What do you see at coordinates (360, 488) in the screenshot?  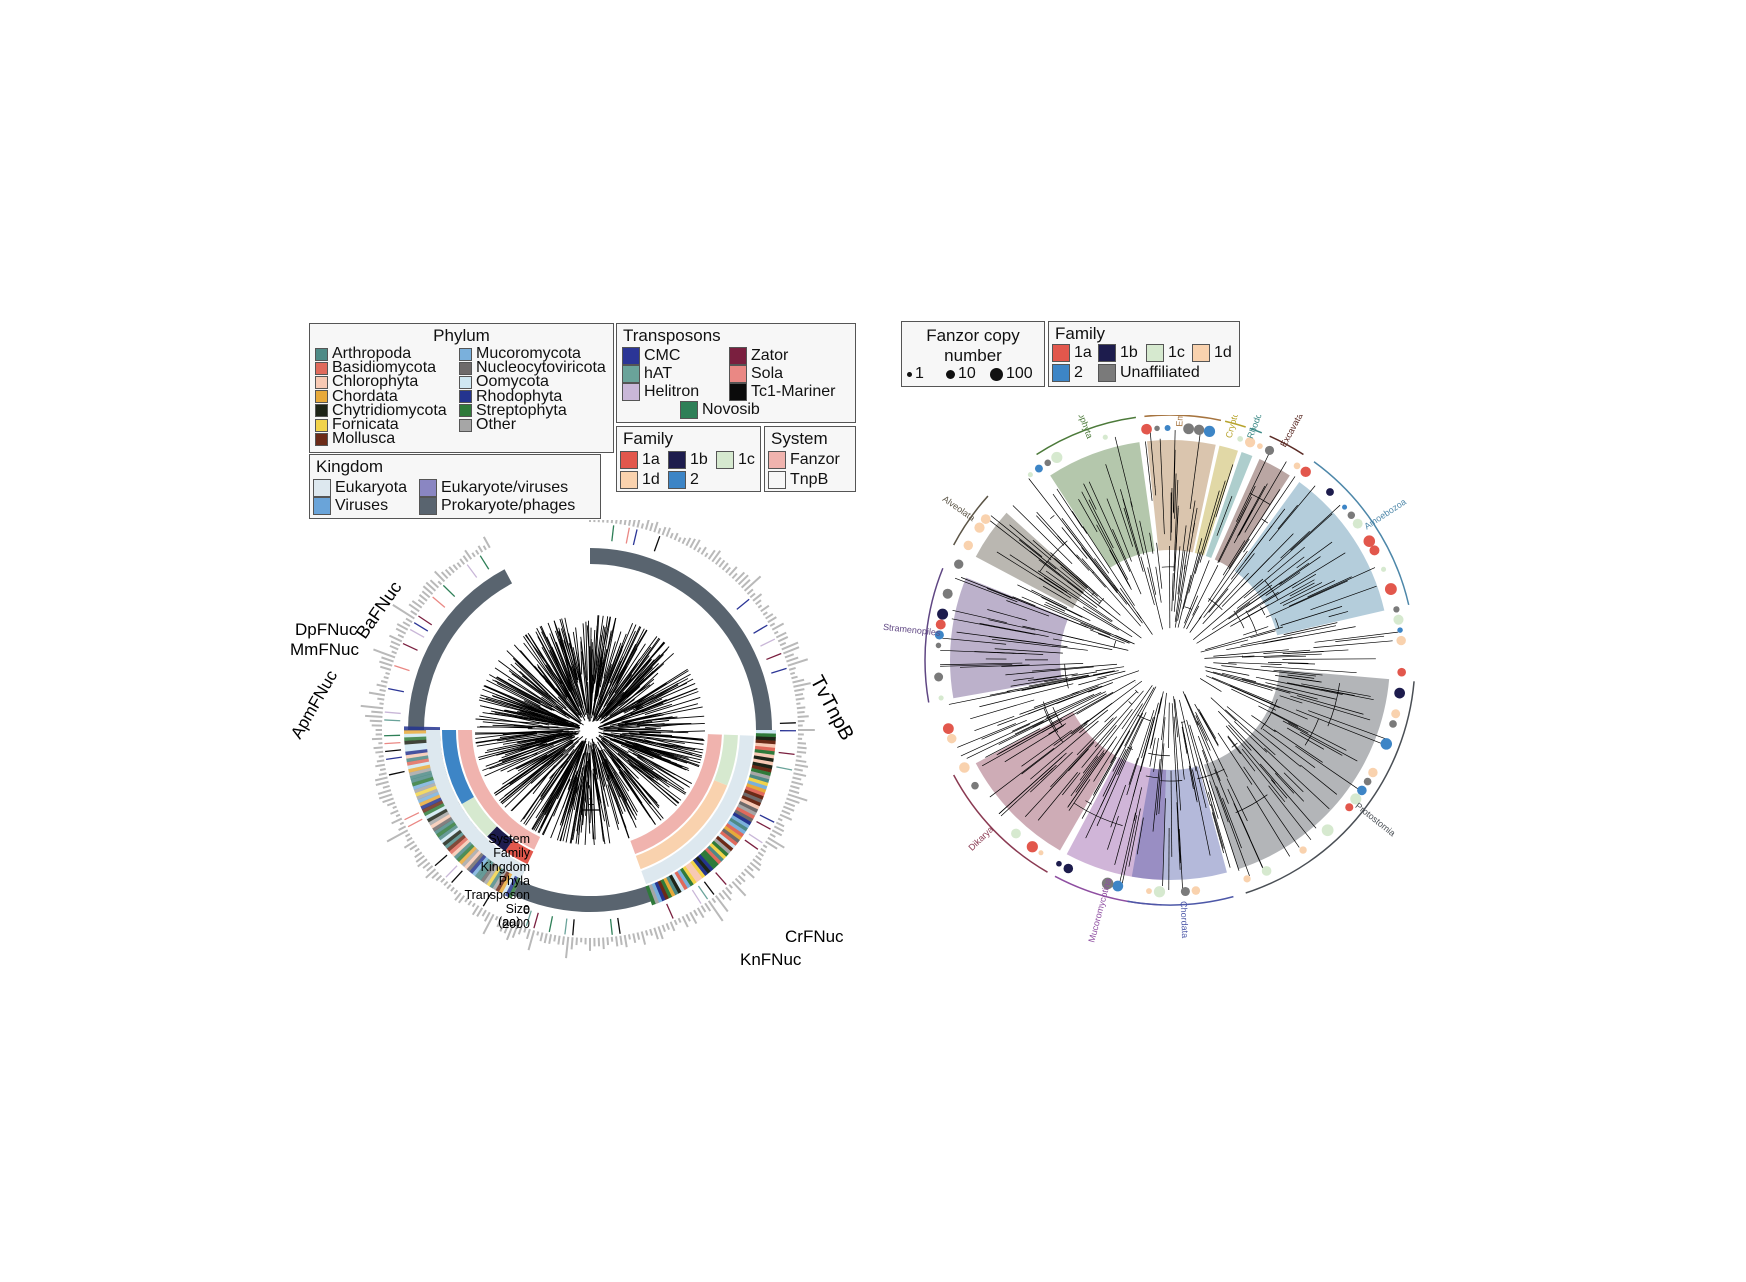 I see `legend-item: Eukaryota` at bounding box center [360, 488].